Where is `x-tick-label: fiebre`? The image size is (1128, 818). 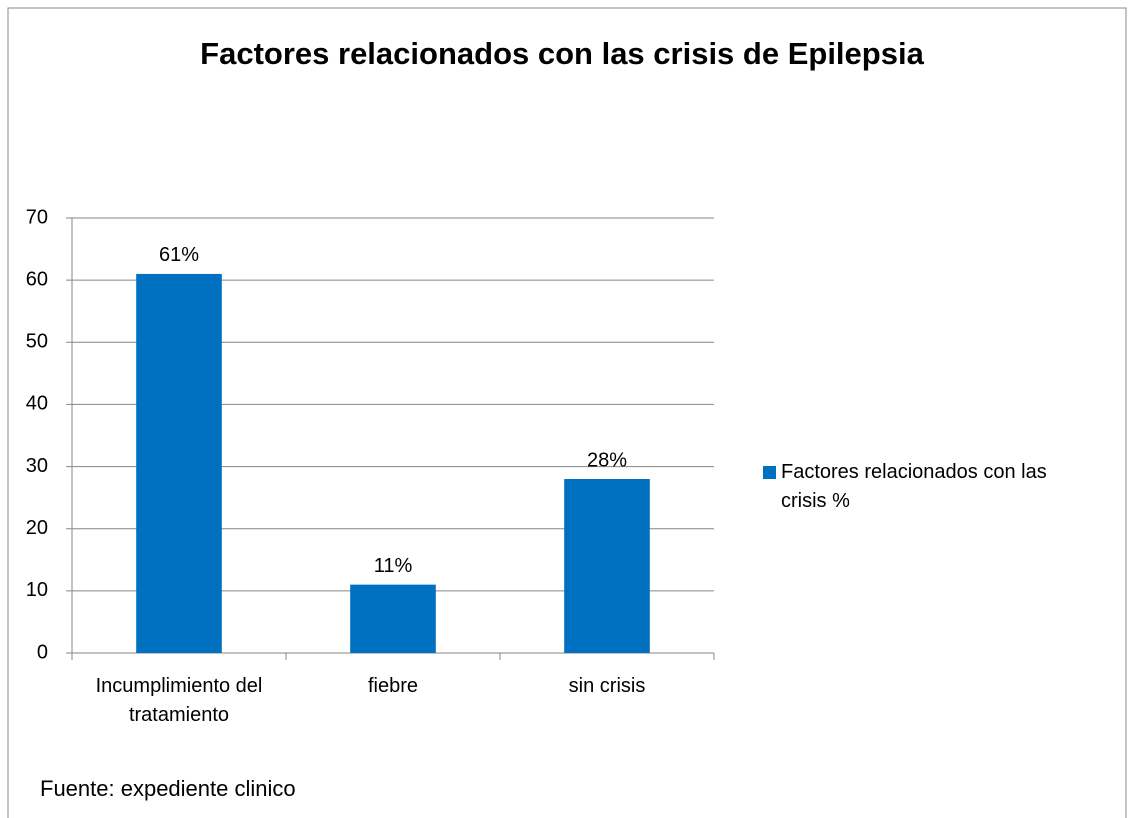
x-tick-label: fiebre is located at coordinates (393, 686).